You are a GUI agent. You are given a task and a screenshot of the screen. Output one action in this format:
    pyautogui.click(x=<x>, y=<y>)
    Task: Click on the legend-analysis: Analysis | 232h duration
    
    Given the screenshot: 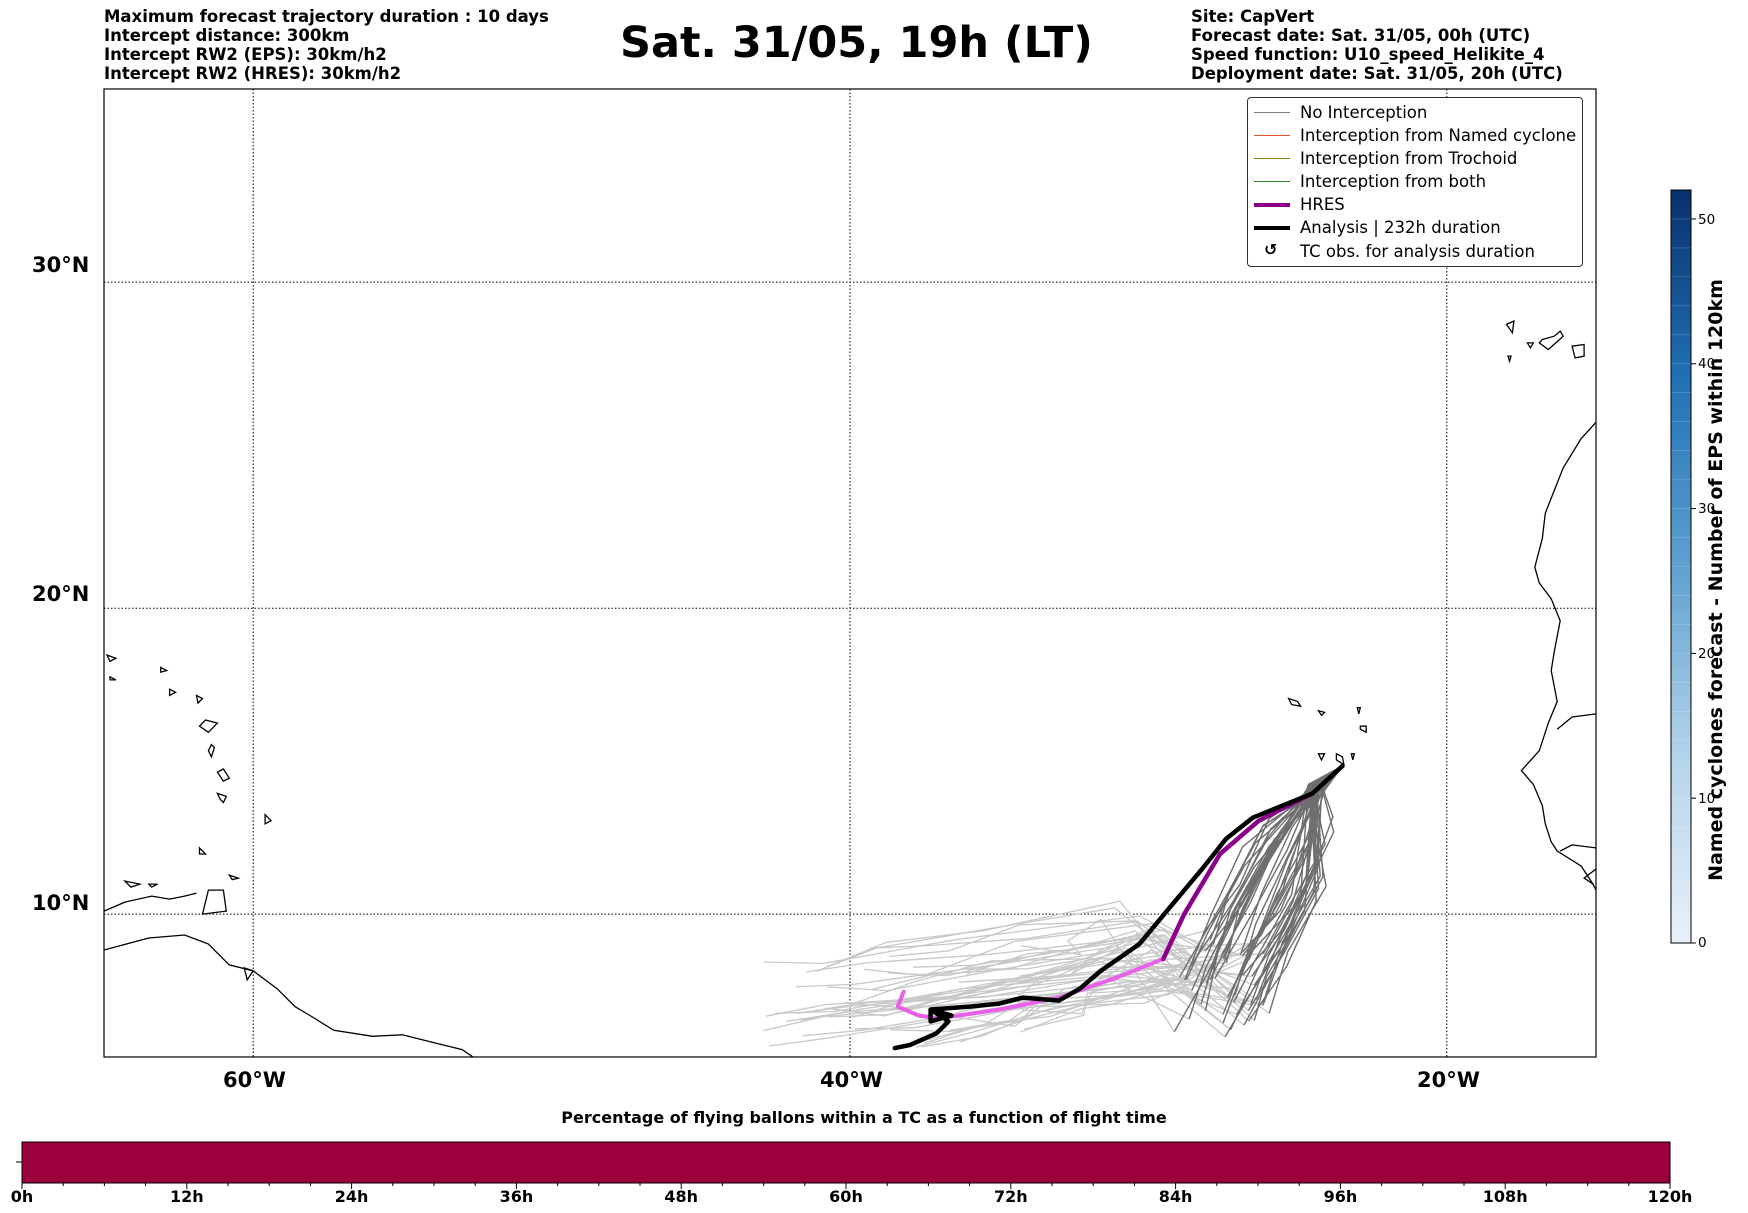 What is the action you would take?
    pyautogui.click(x=1415, y=228)
    